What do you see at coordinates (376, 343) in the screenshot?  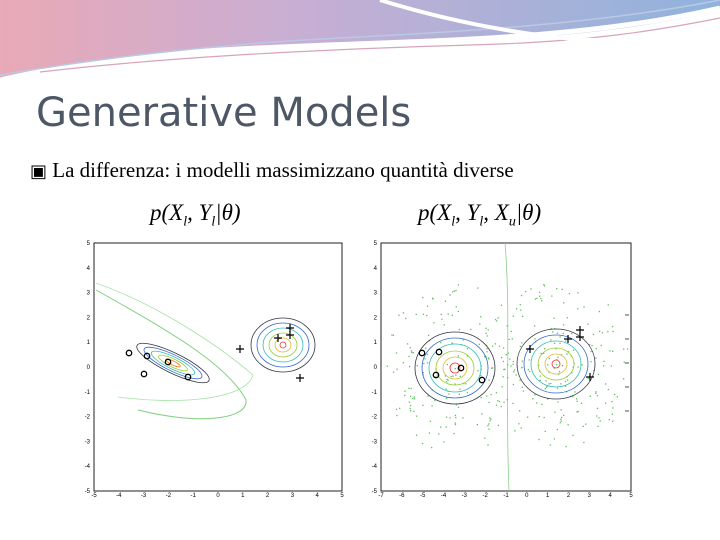 I see `y-tick-label: 1` at bounding box center [376, 343].